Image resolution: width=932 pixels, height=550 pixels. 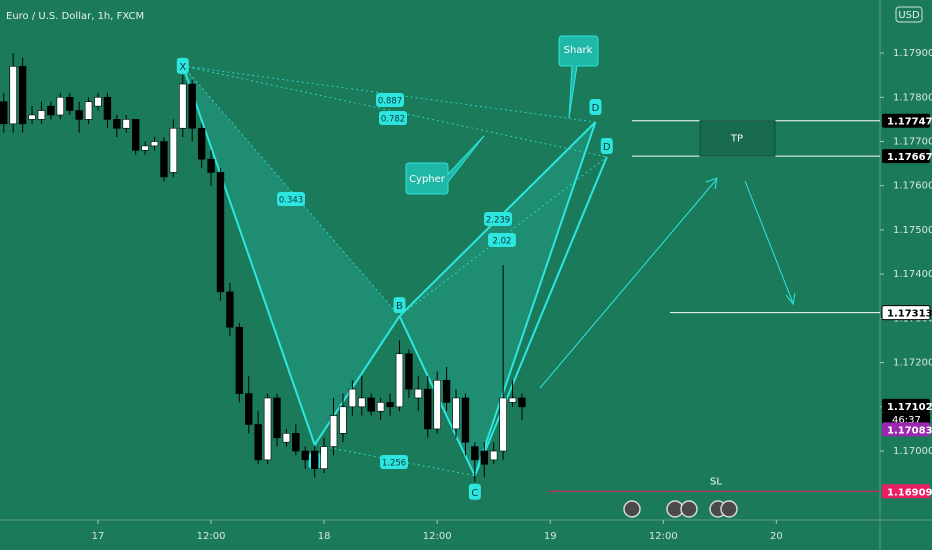 I want to click on pattern-point-label: D, so click(x=596, y=108).